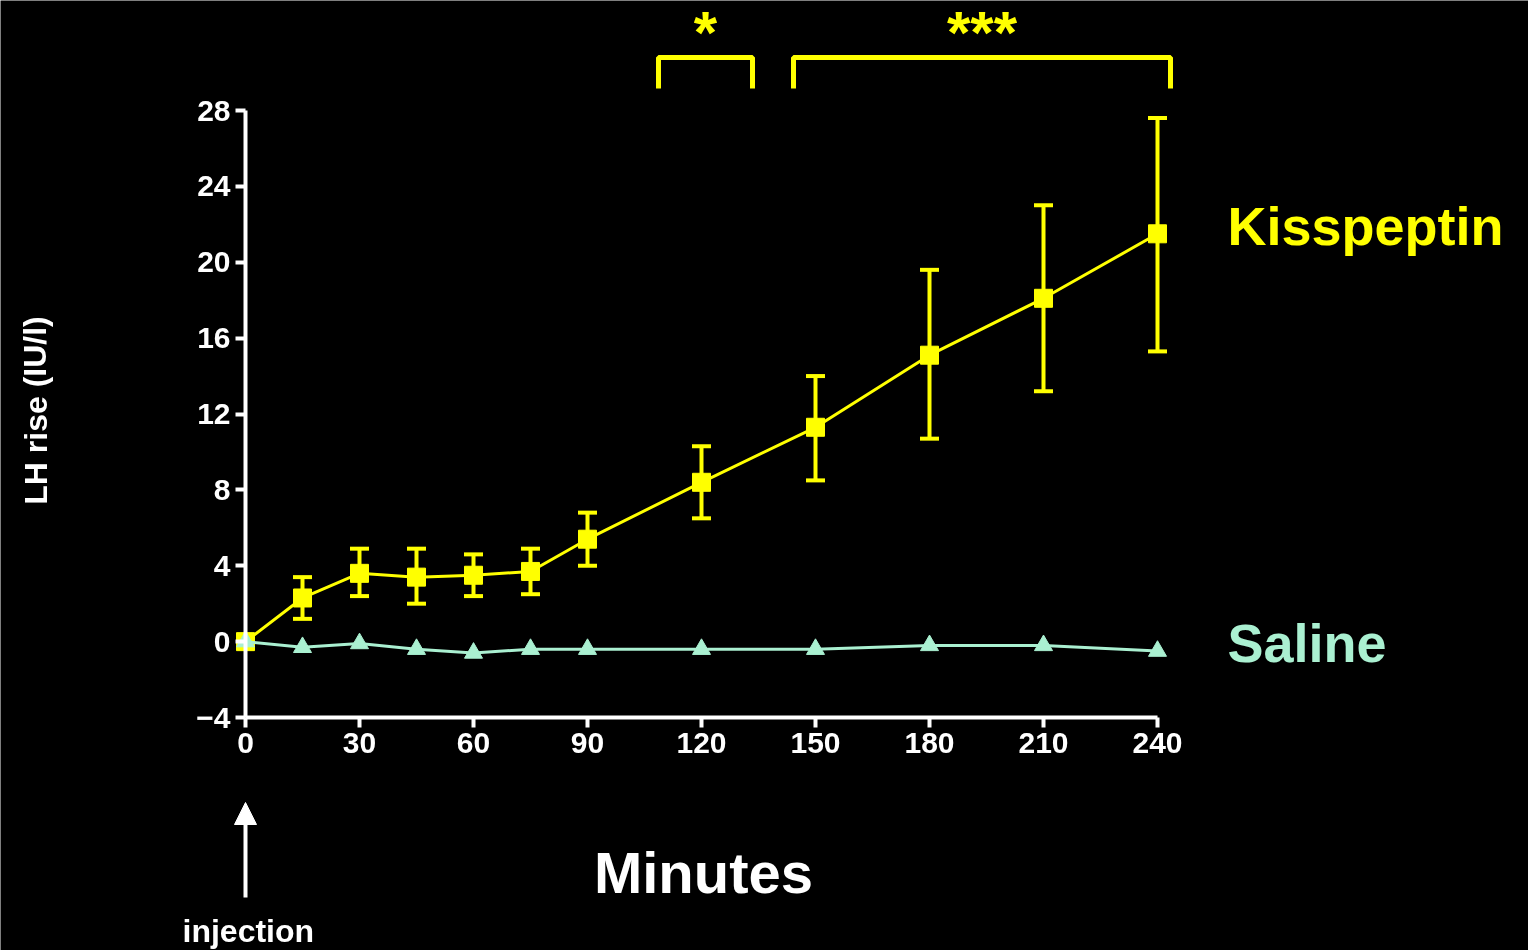 This screenshot has width=1528, height=950. I want to click on x-tick-label: 240, so click(1157, 742).